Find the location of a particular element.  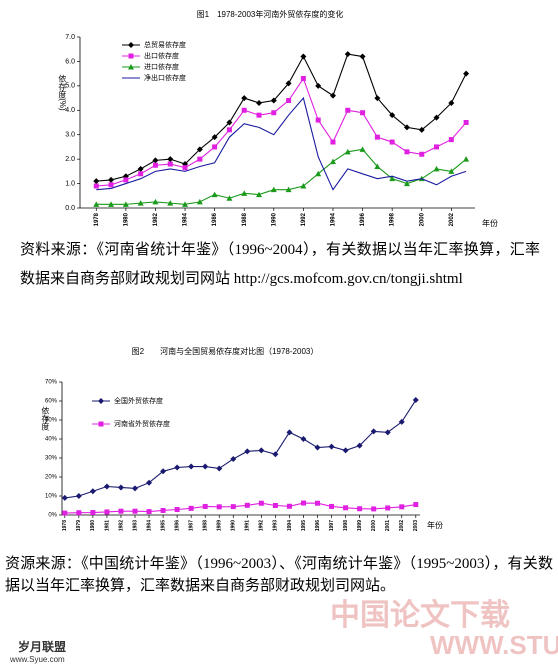

y-axis-label: 依存度 is located at coordinates (45, 419).